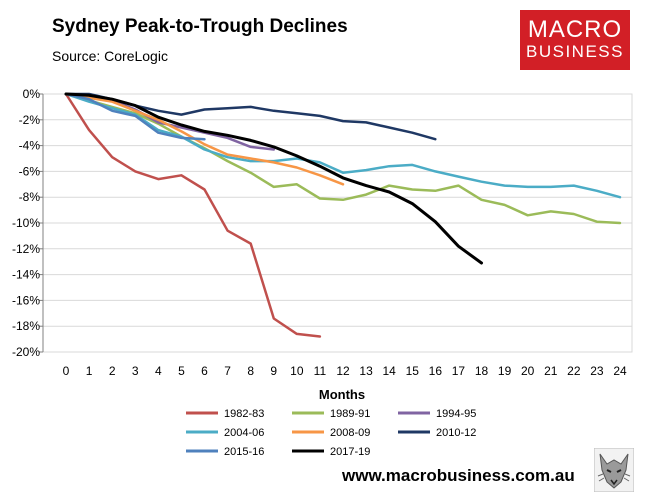 The width and height of the screenshot is (649, 504). What do you see at coordinates (227, 371) in the screenshot?
I see `x-tick-label: 7` at bounding box center [227, 371].